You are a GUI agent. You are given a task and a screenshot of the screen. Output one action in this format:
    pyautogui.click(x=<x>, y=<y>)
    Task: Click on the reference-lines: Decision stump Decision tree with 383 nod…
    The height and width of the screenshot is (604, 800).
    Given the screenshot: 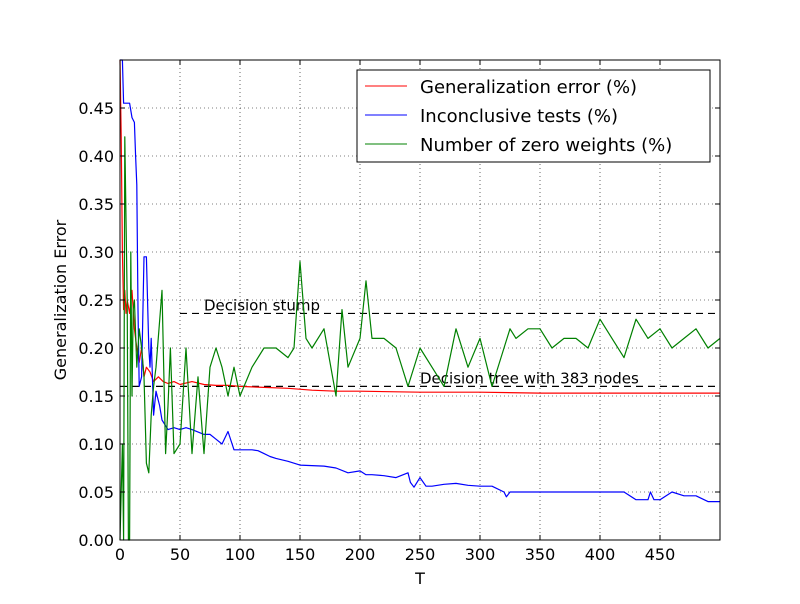 What is the action you would take?
    pyautogui.click(x=420, y=341)
    